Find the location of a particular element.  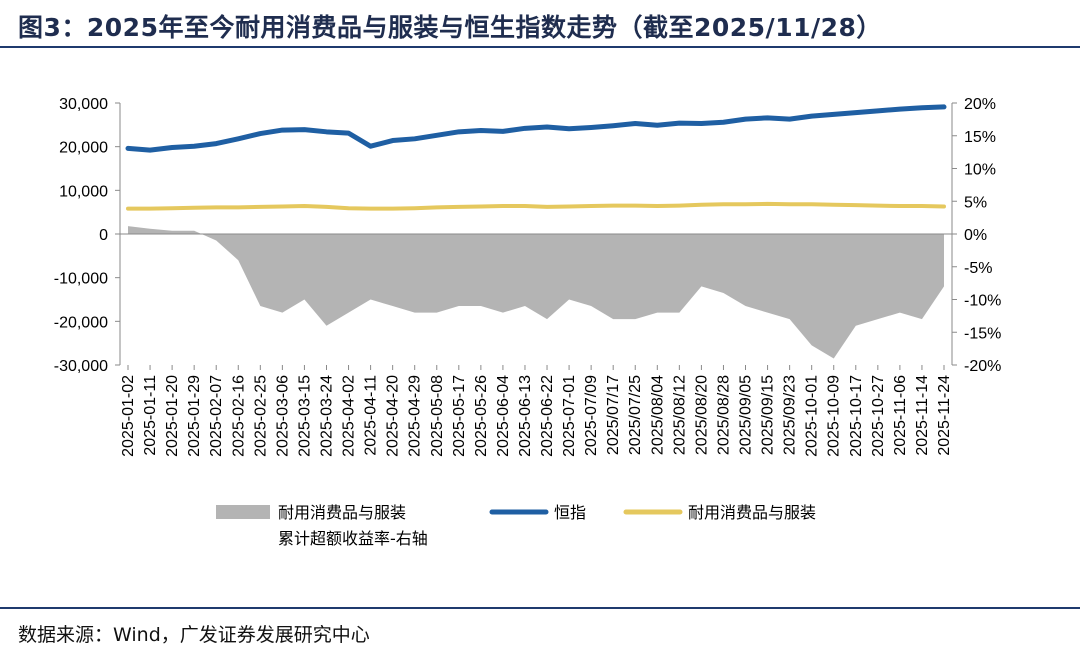

chart-title: 图3：2025年至今耐用消费品与服装与恒生指数走势（截至2025/11/28） is located at coordinates (450, 27).